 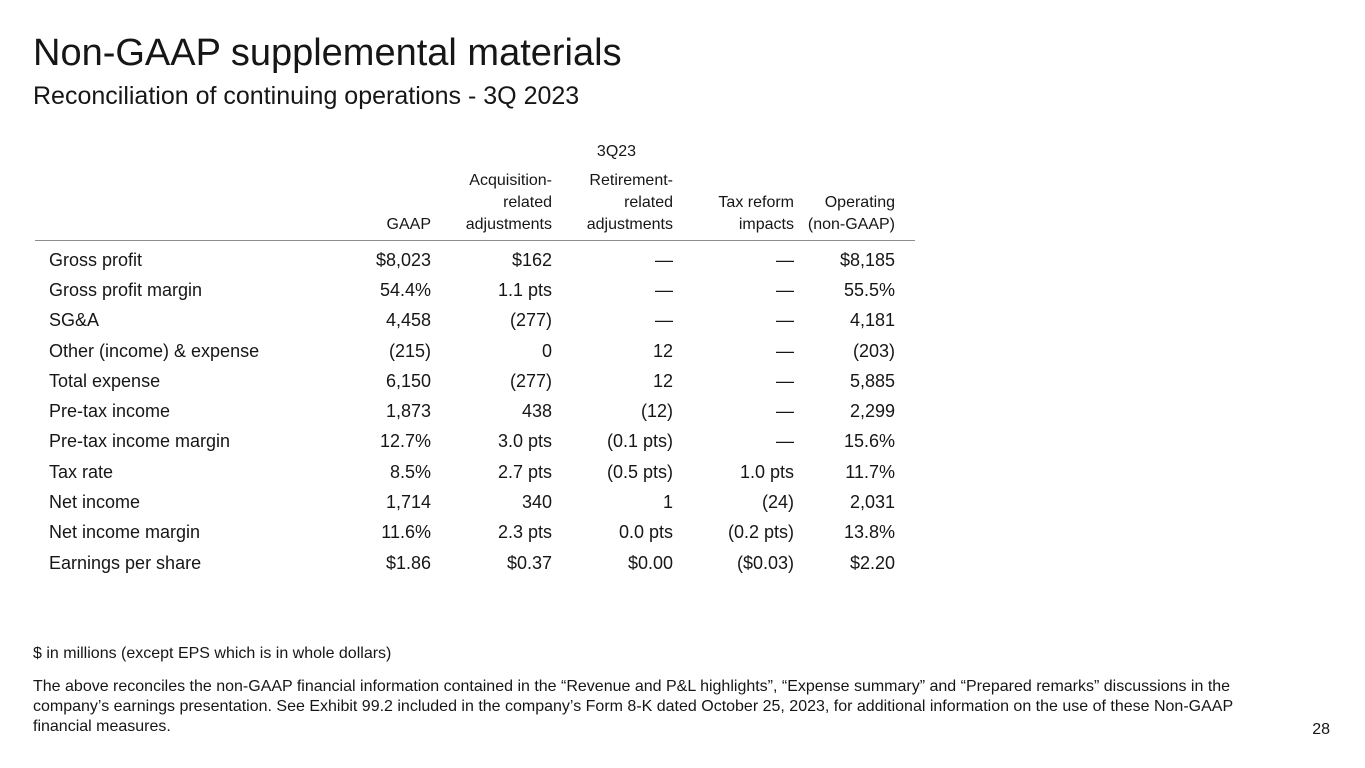 What do you see at coordinates (650, 562) in the screenshot?
I see `table-cell: $0.00` at bounding box center [650, 562].